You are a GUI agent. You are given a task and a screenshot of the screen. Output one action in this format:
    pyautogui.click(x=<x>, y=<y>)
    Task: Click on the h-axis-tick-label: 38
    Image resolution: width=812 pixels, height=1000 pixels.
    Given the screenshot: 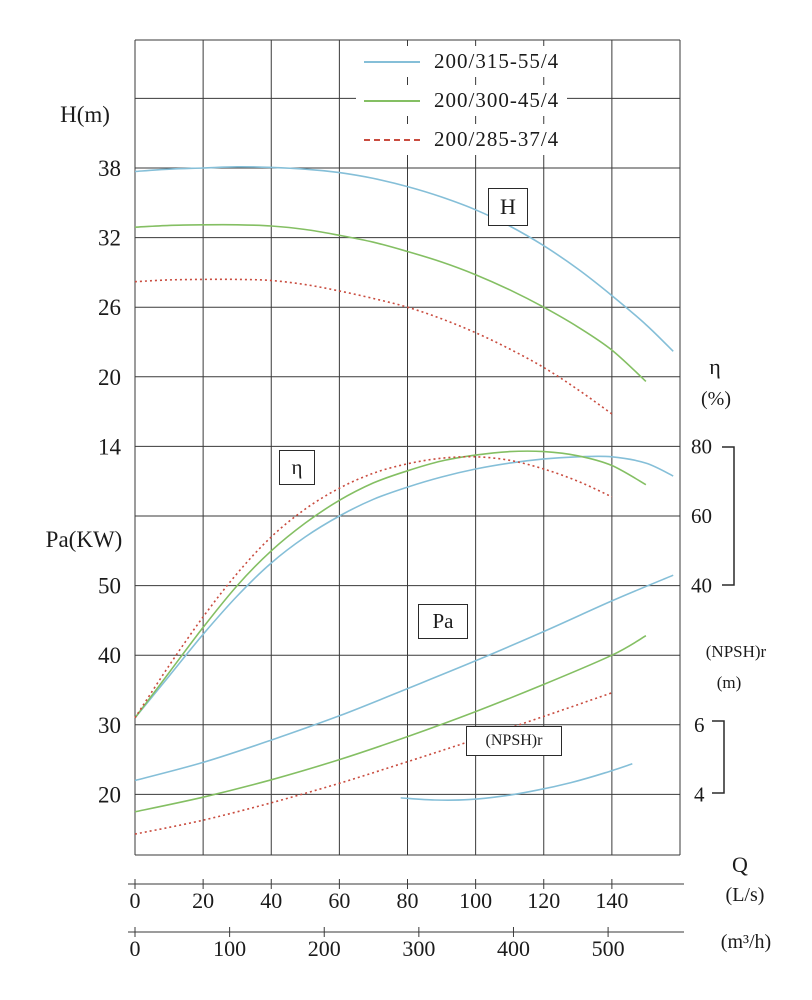 What is the action you would take?
    pyautogui.click(x=109, y=168)
    